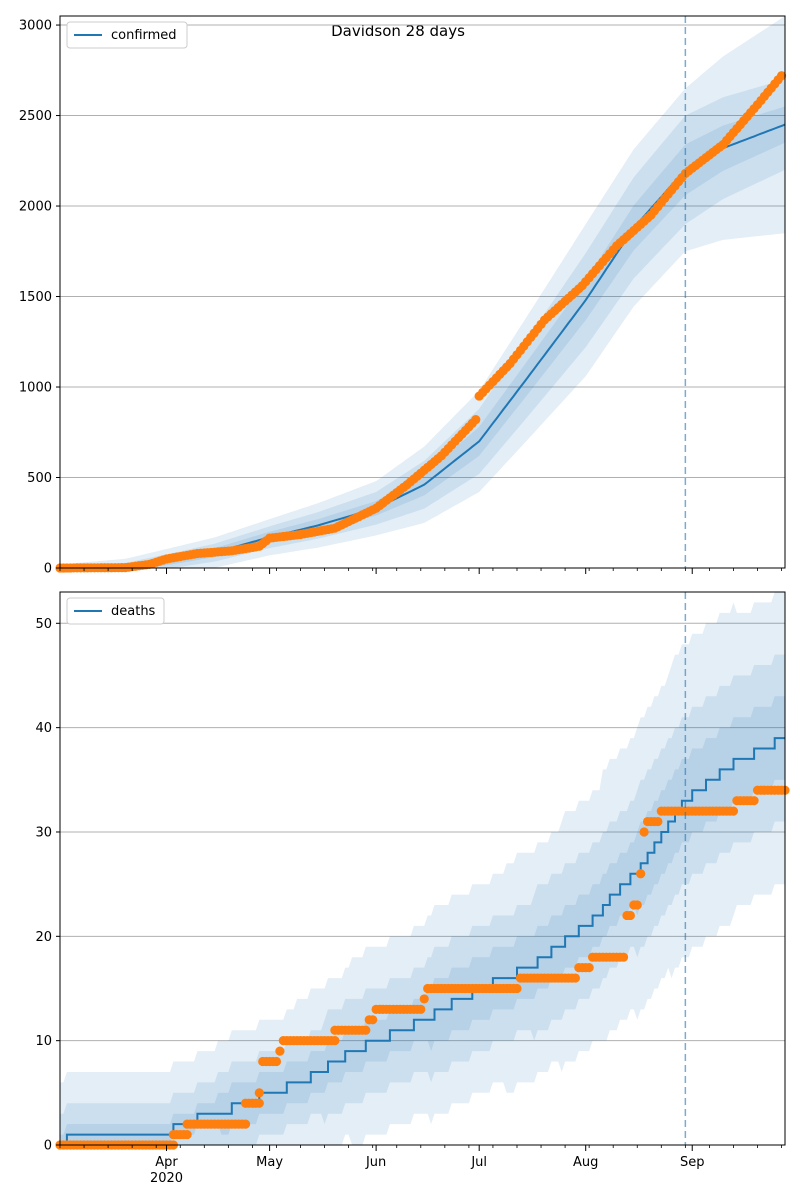  Describe the element at coordinates (35, 297) in the screenshot. I see `y-tick-label: 1500` at that location.